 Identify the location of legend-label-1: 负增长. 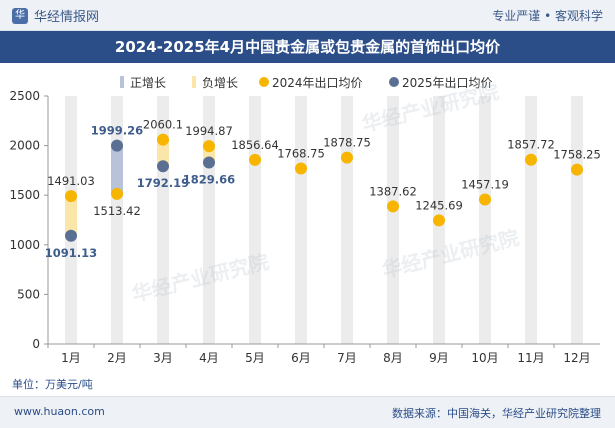
(220, 83).